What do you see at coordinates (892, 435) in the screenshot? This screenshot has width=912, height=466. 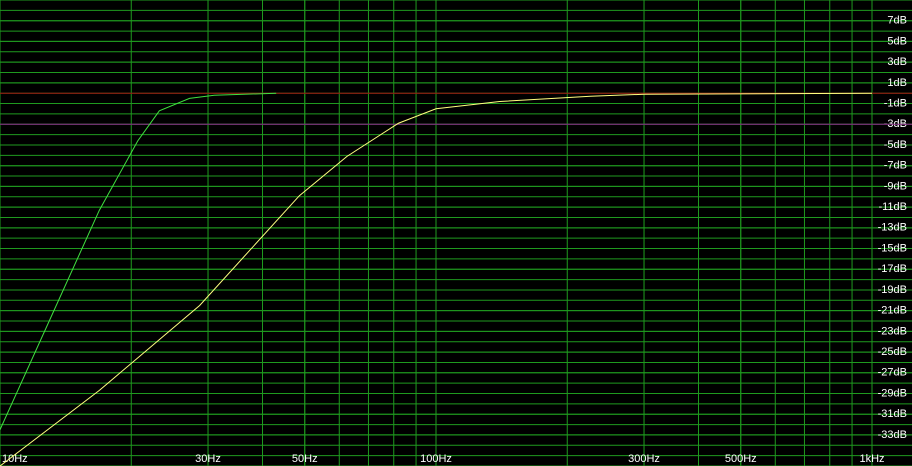 I see `y-tick-label: -33dB` at bounding box center [892, 435].